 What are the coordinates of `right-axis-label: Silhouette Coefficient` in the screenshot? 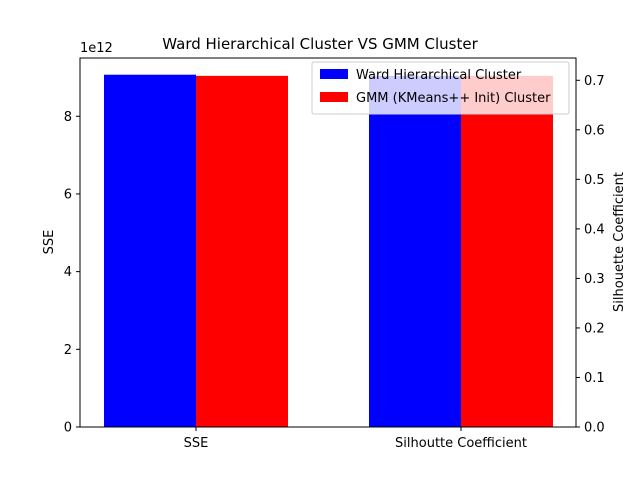 It's located at (619, 242).